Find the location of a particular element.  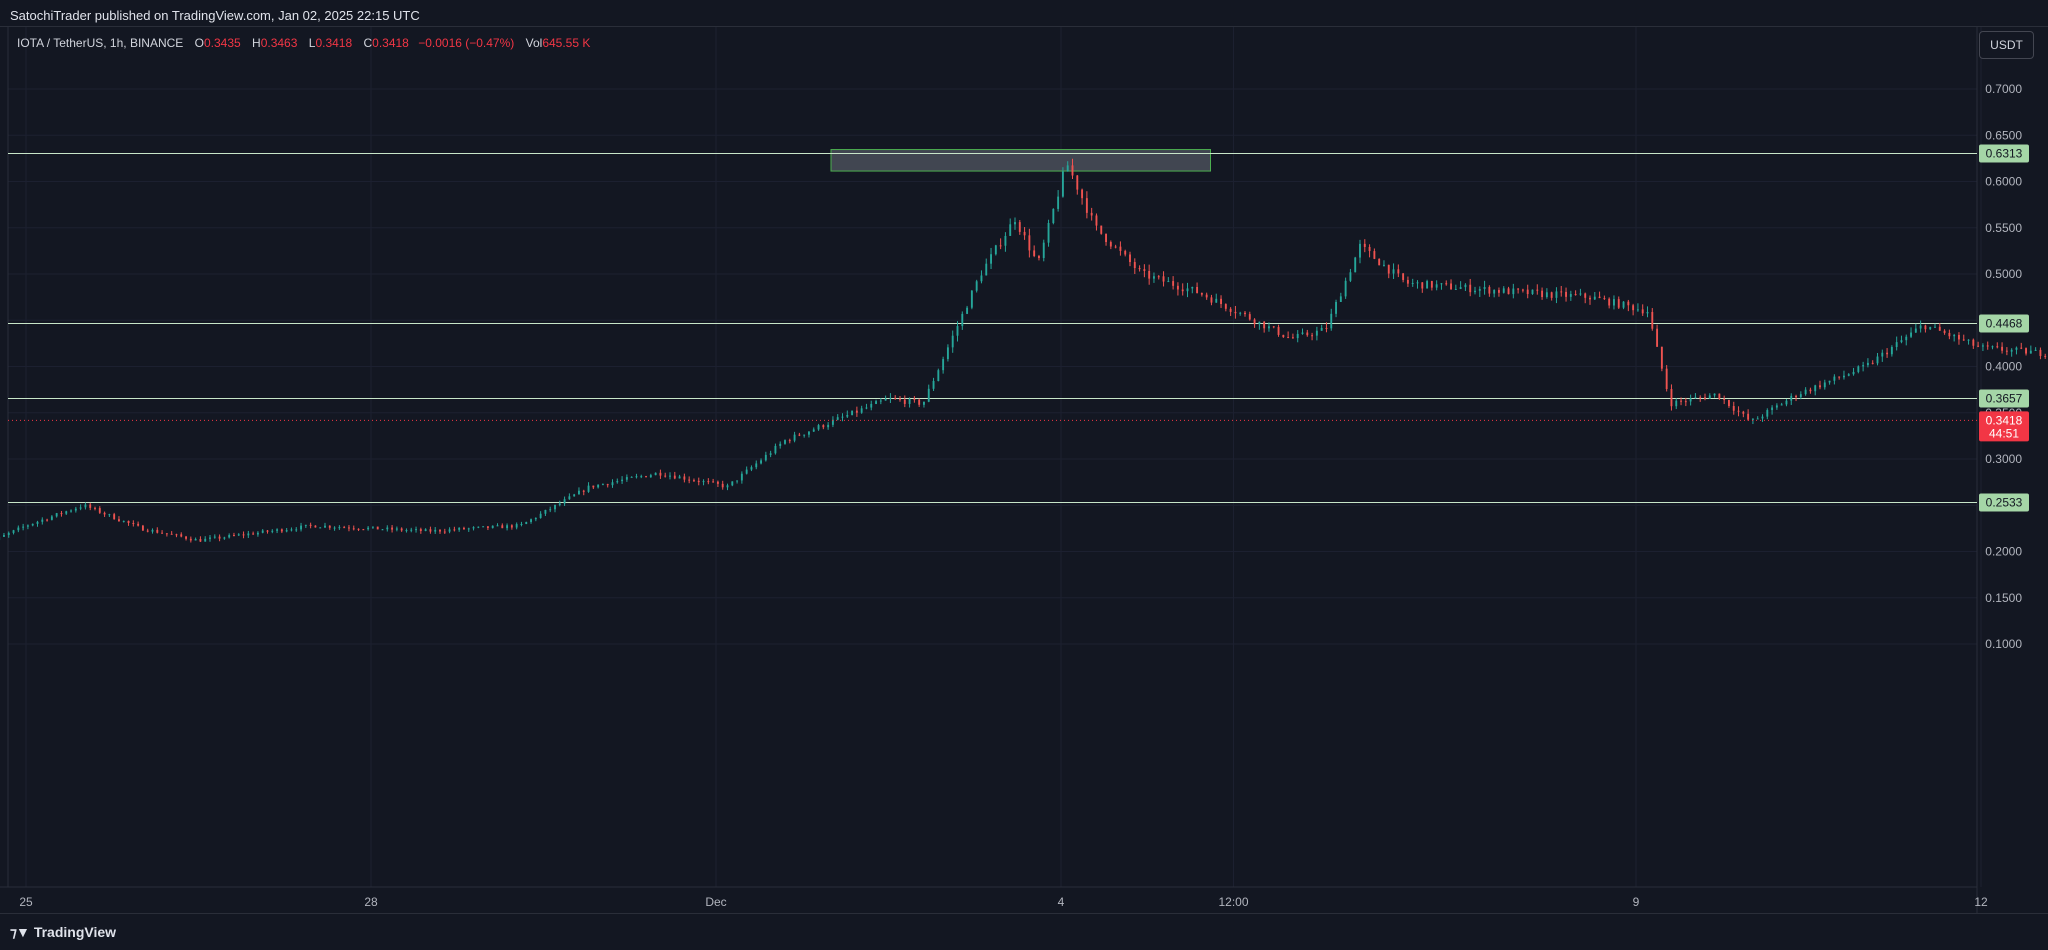

legend-symbol: IOTA / TetherUS, 1h, BINANCE is located at coordinates (100, 43).